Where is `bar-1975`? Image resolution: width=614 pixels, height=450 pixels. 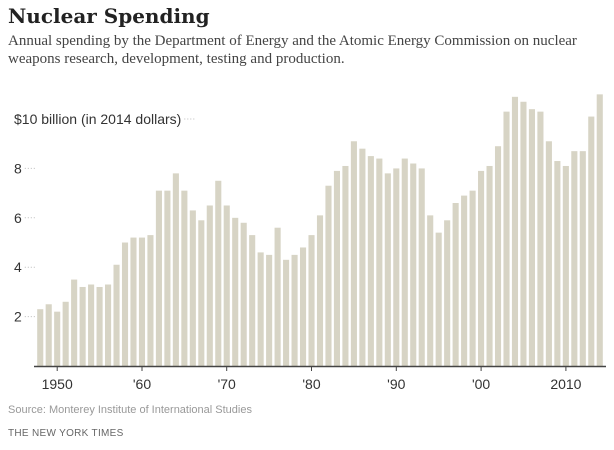
bar-1975 is located at coordinates (269, 310).